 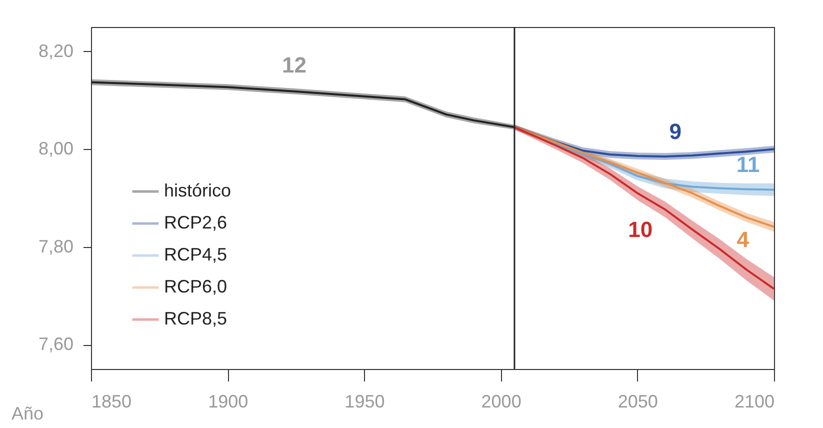 What do you see at coordinates (743, 239) in the screenshot?
I see `annotation: 4` at bounding box center [743, 239].